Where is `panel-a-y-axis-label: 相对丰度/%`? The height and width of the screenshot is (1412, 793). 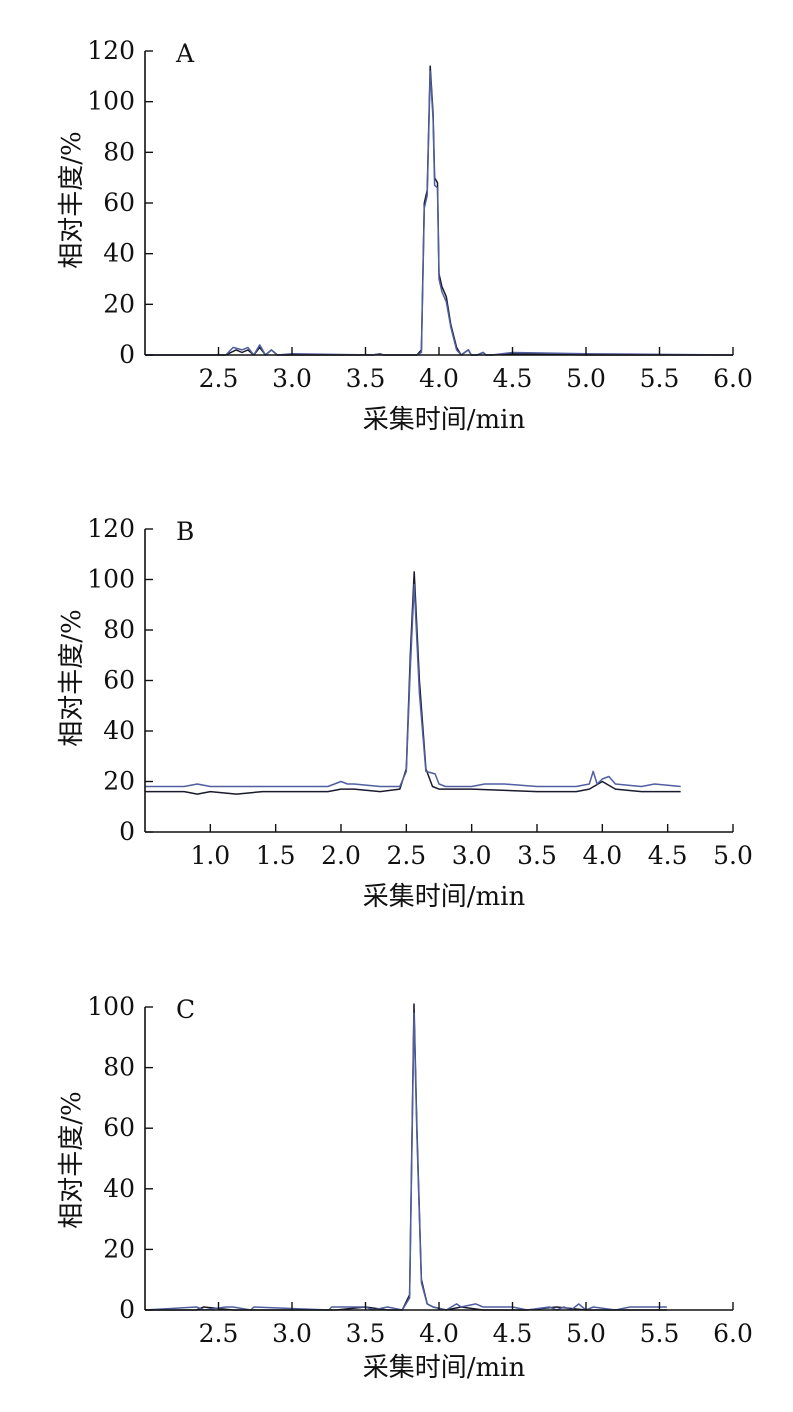
panel-a-y-axis-label: 相对丰度/% is located at coordinates (72, 199).